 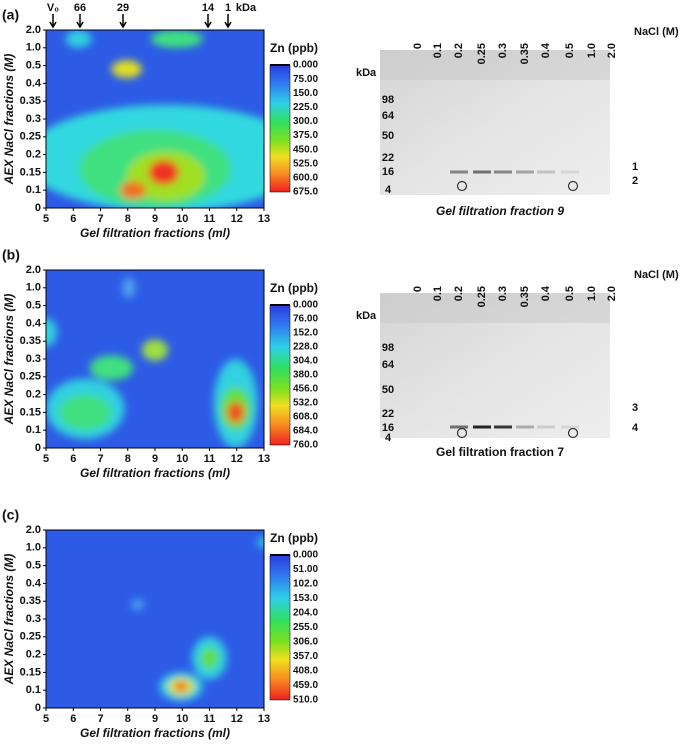 I want to click on gel-caption: Gel filtration fraction 7, so click(x=500, y=452).